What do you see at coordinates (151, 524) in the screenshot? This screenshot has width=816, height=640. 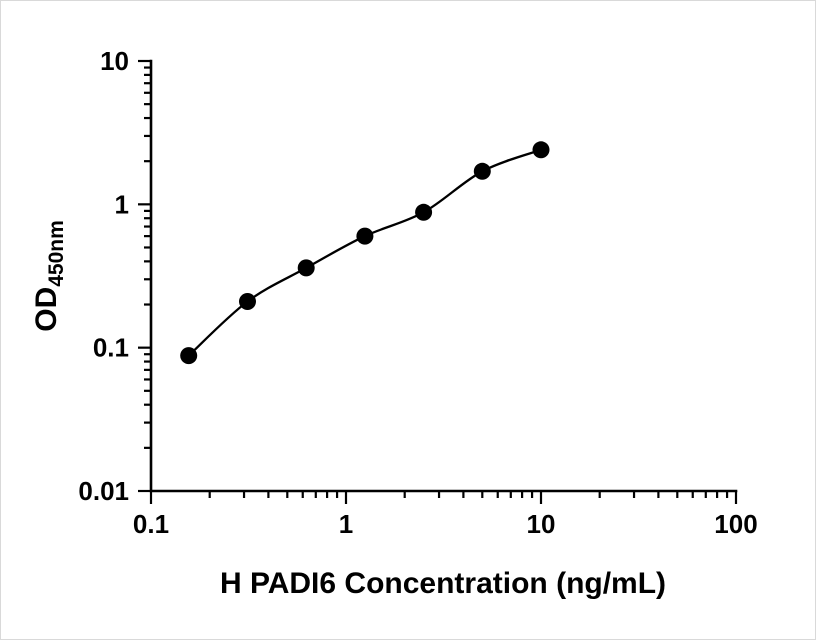 I see `x-tick-label: 0.1` at bounding box center [151, 524].